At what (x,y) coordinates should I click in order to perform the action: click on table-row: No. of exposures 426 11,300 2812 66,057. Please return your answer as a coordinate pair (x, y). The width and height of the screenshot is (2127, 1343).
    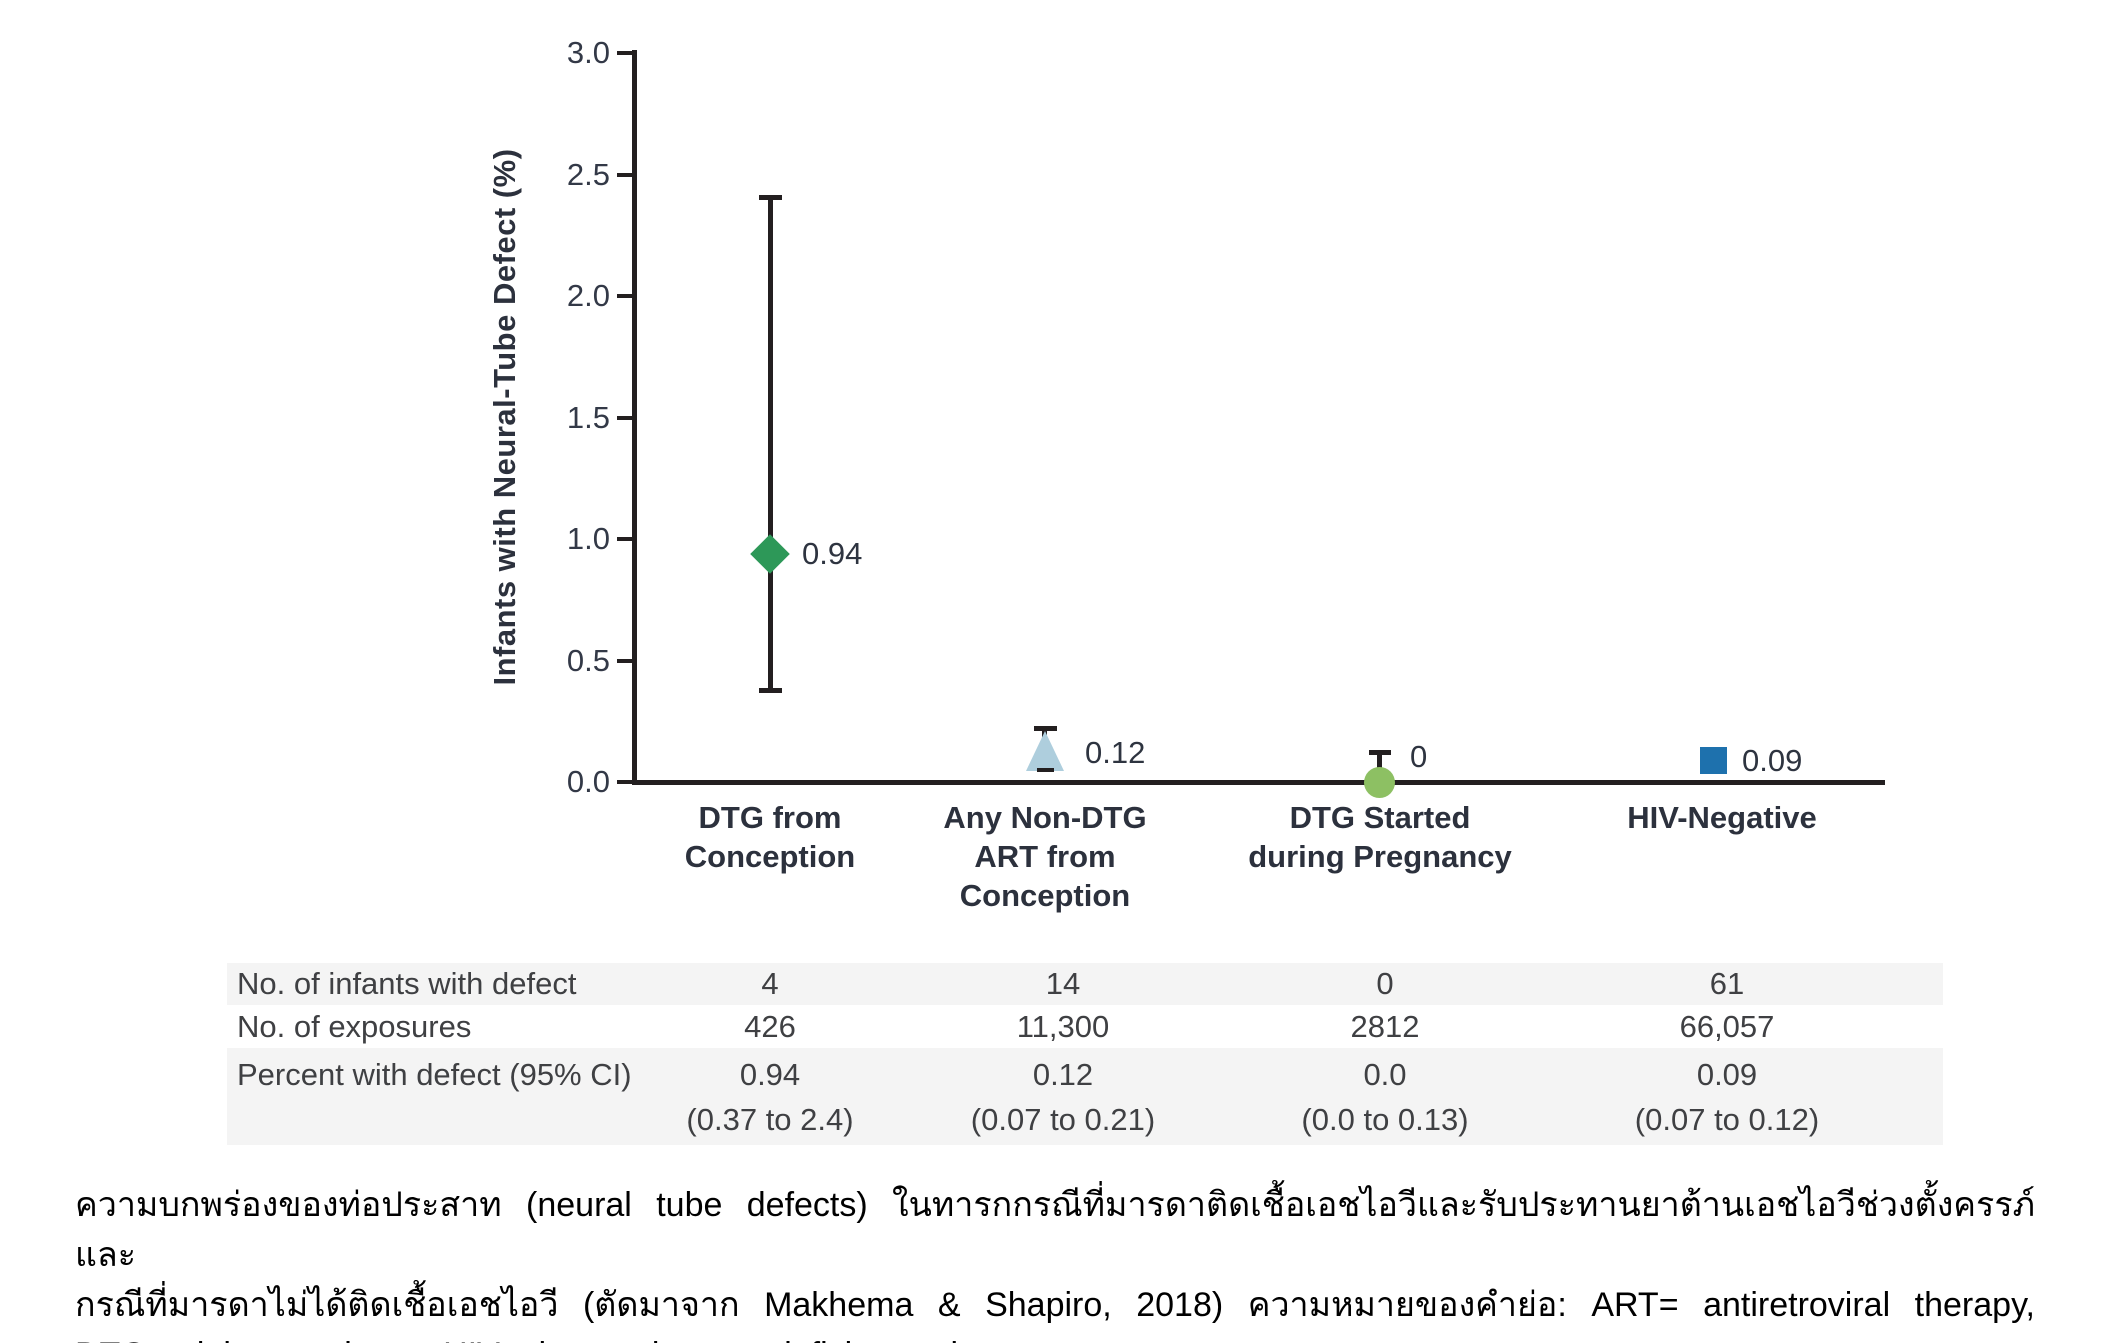
    Looking at the image, I should click on (1085, 1026).